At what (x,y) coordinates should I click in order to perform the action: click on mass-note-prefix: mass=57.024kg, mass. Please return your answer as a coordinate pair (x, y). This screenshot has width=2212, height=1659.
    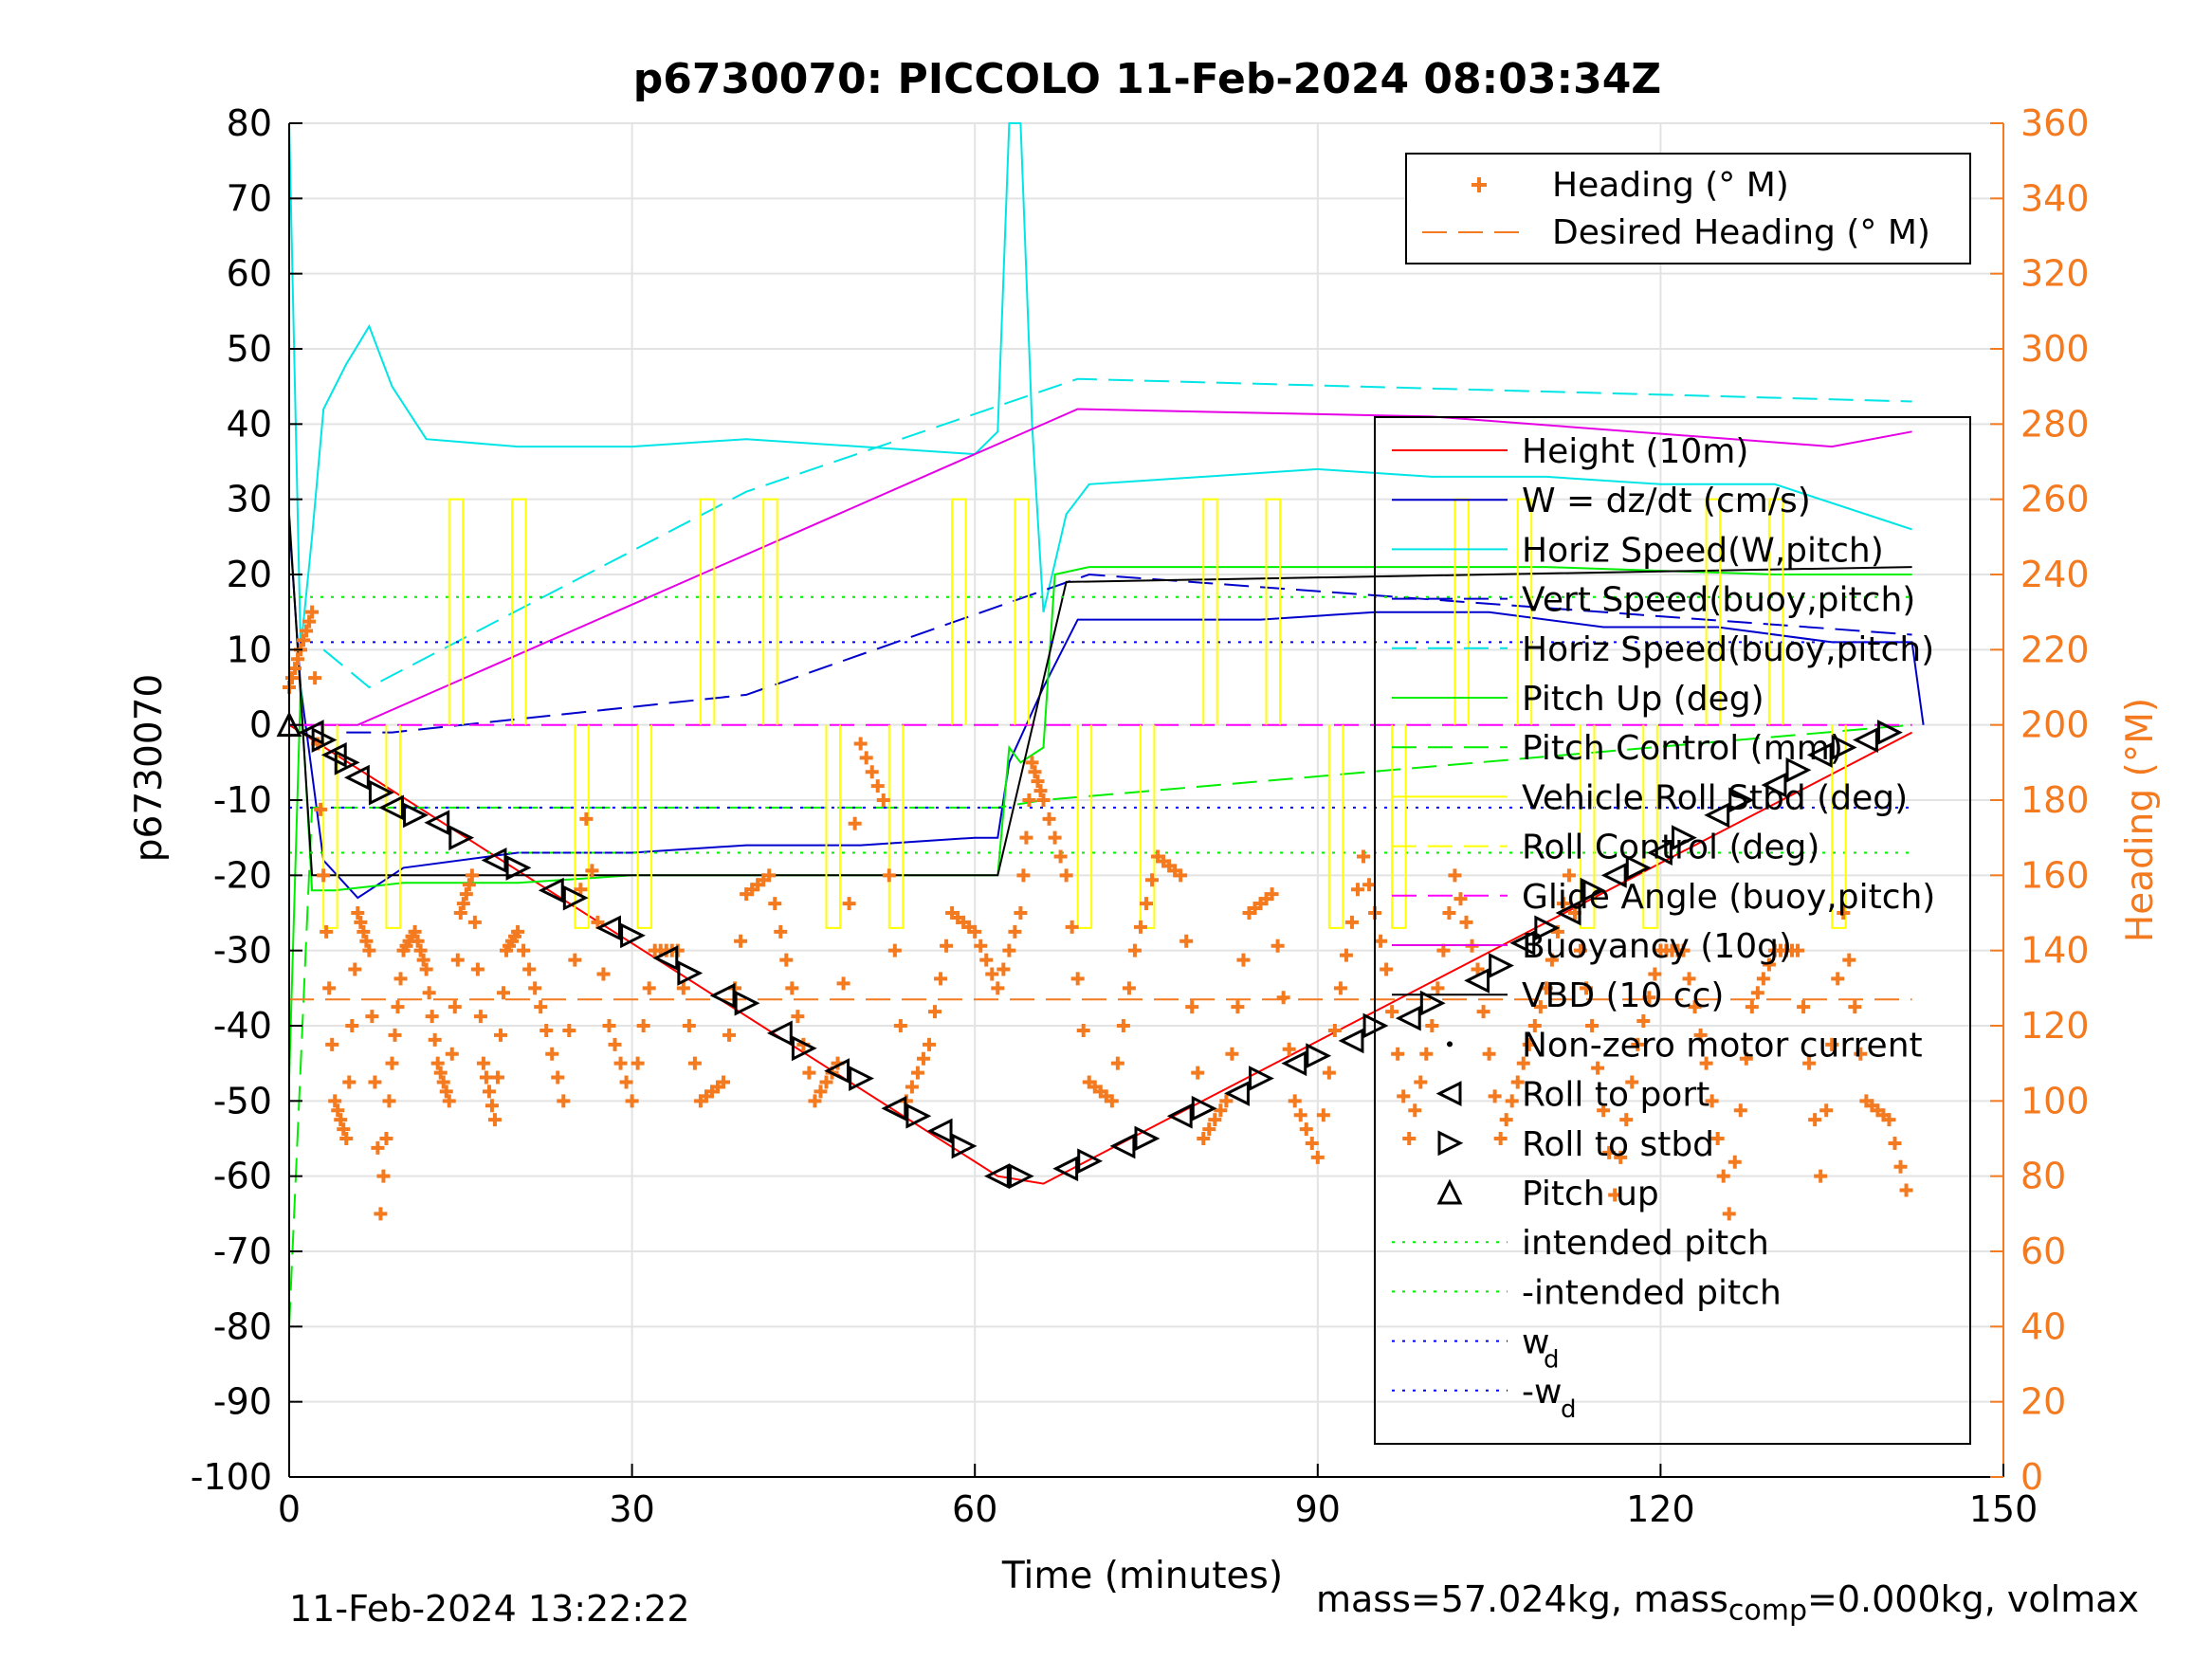
    Looking at the image, I should click on (1522, 1599).